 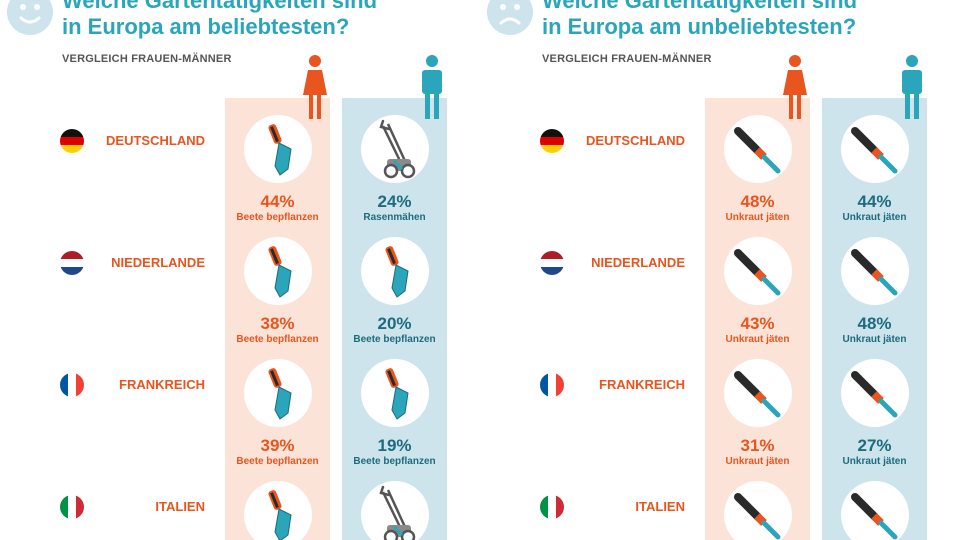 What do you see at coordinates (394, 323) in the screenshot?
I see `percentage-label: 20%` at bounding box center [394, 323].